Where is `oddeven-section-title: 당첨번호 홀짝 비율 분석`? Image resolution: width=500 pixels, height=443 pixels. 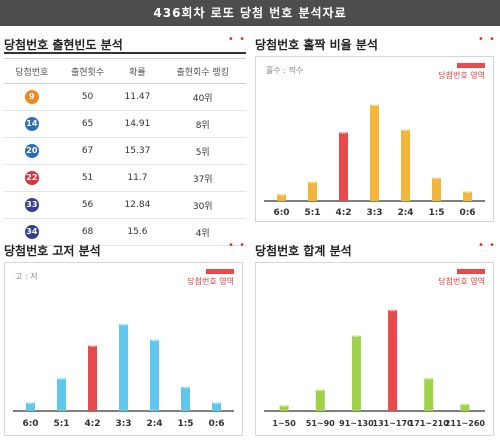 oddeven-section-title: 당첨번호 홀짝 비율 분석 is located at coordinates (316, 45).